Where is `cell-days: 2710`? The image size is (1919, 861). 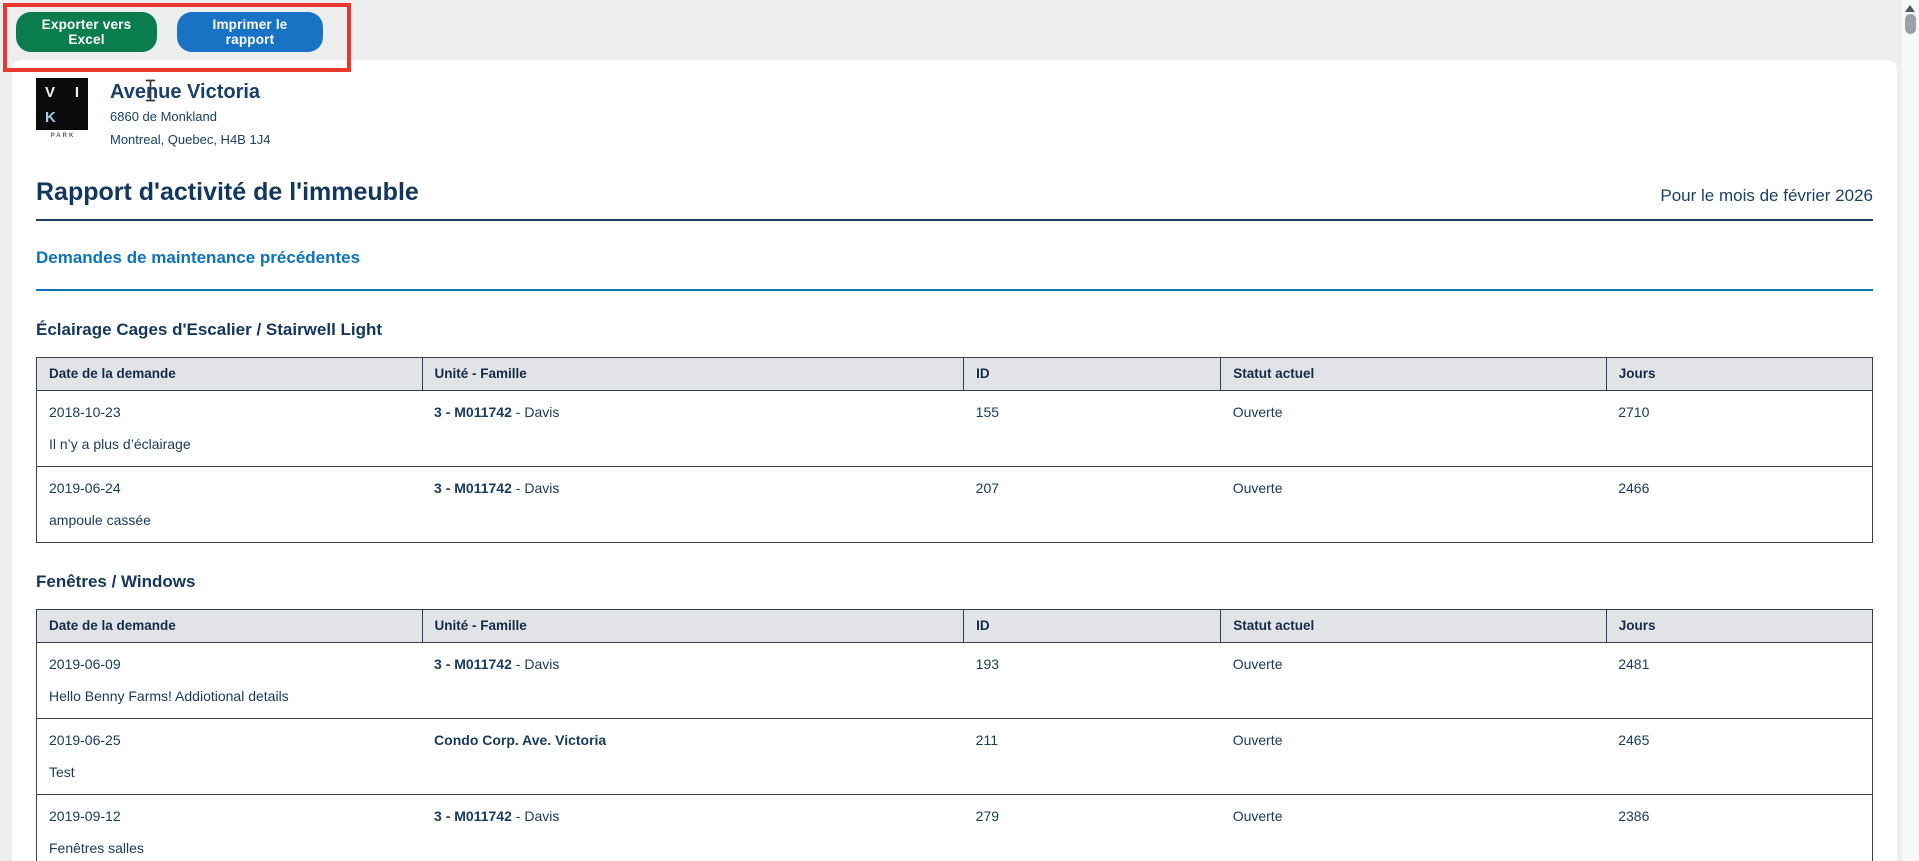
cell-days: 2710 is located at coordinates (1634, 412).